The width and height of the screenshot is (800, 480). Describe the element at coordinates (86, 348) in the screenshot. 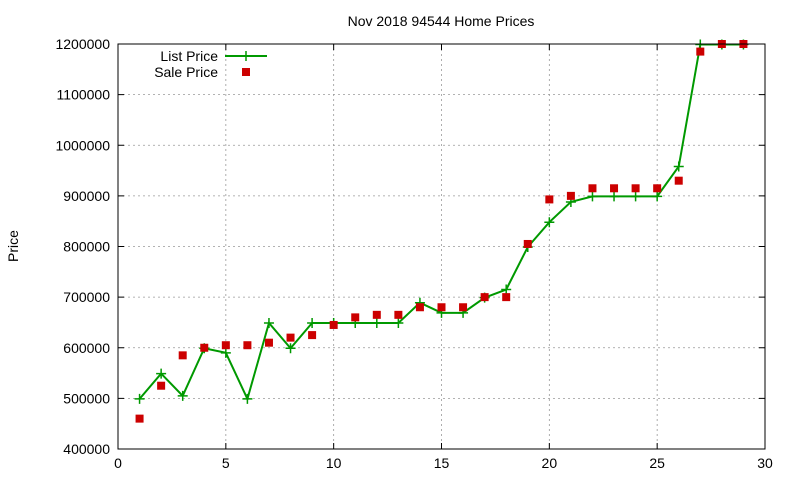

I see `y-tick-label: 600000` at that location.